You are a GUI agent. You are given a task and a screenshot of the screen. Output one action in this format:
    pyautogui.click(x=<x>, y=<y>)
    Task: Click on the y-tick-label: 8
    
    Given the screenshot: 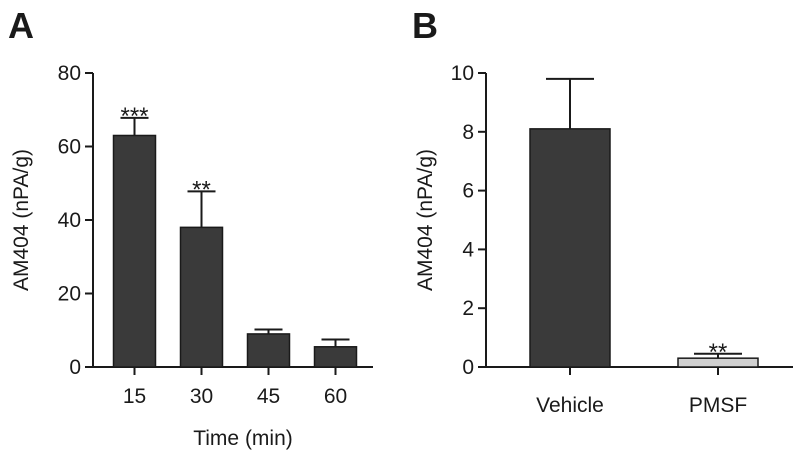 What is the action you would take?
    pyautogui.click(x=468, y=132)
    